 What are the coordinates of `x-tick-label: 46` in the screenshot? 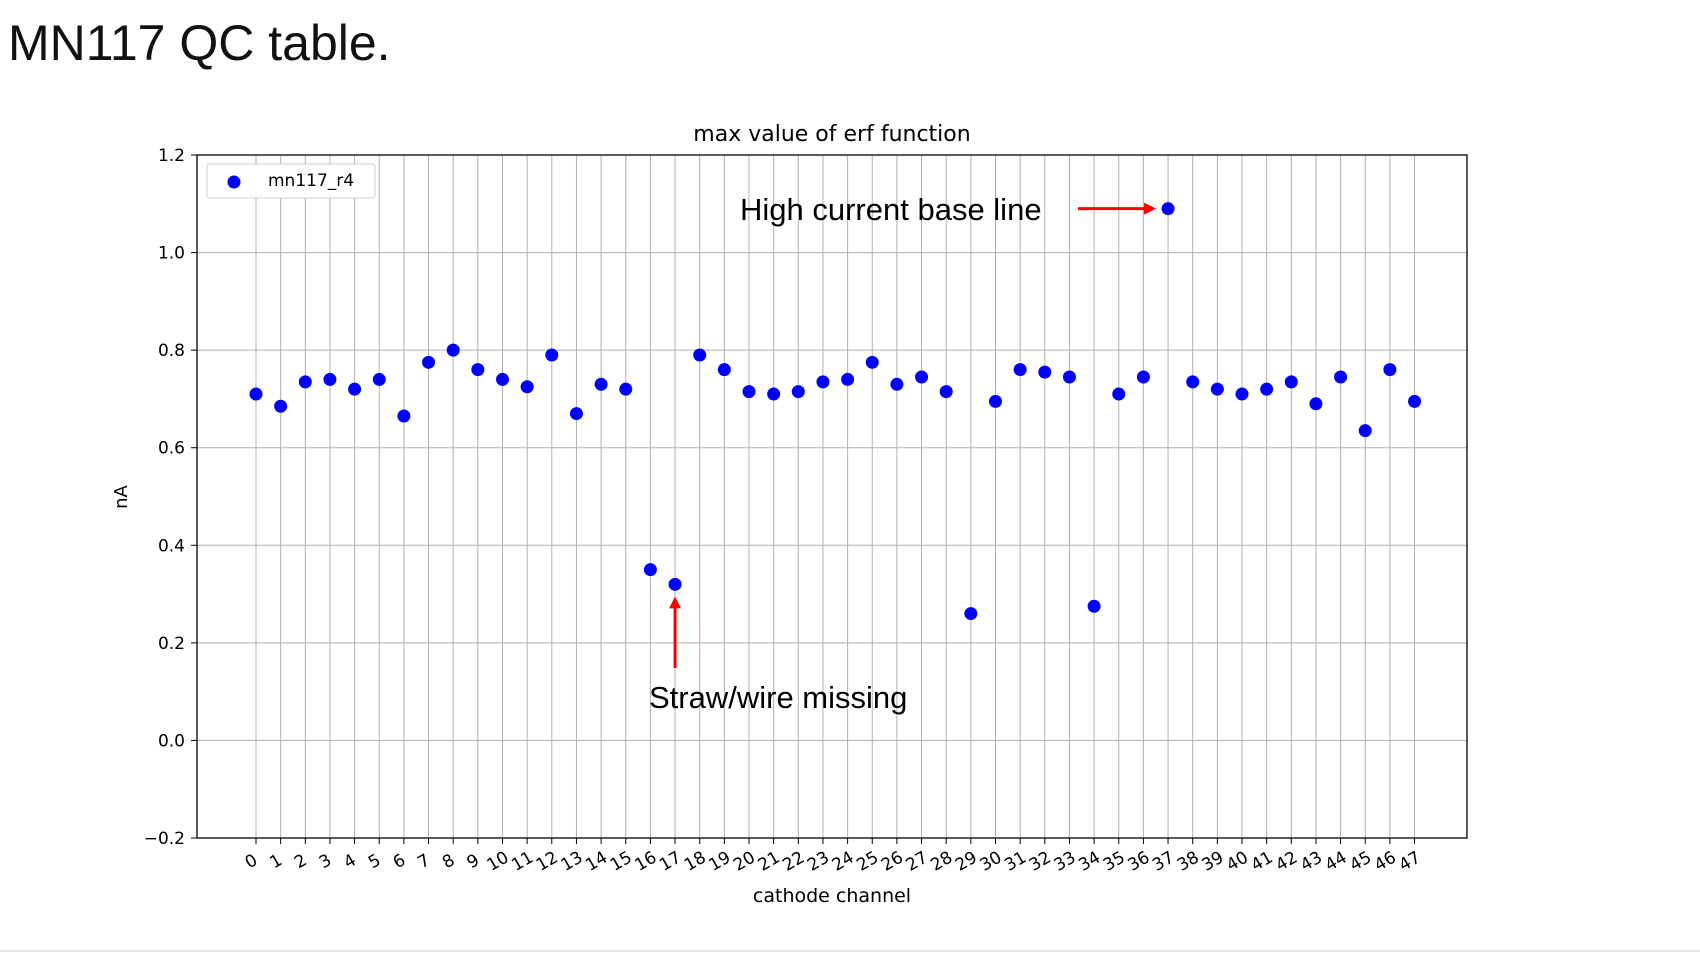 It's located at (1385, 862).